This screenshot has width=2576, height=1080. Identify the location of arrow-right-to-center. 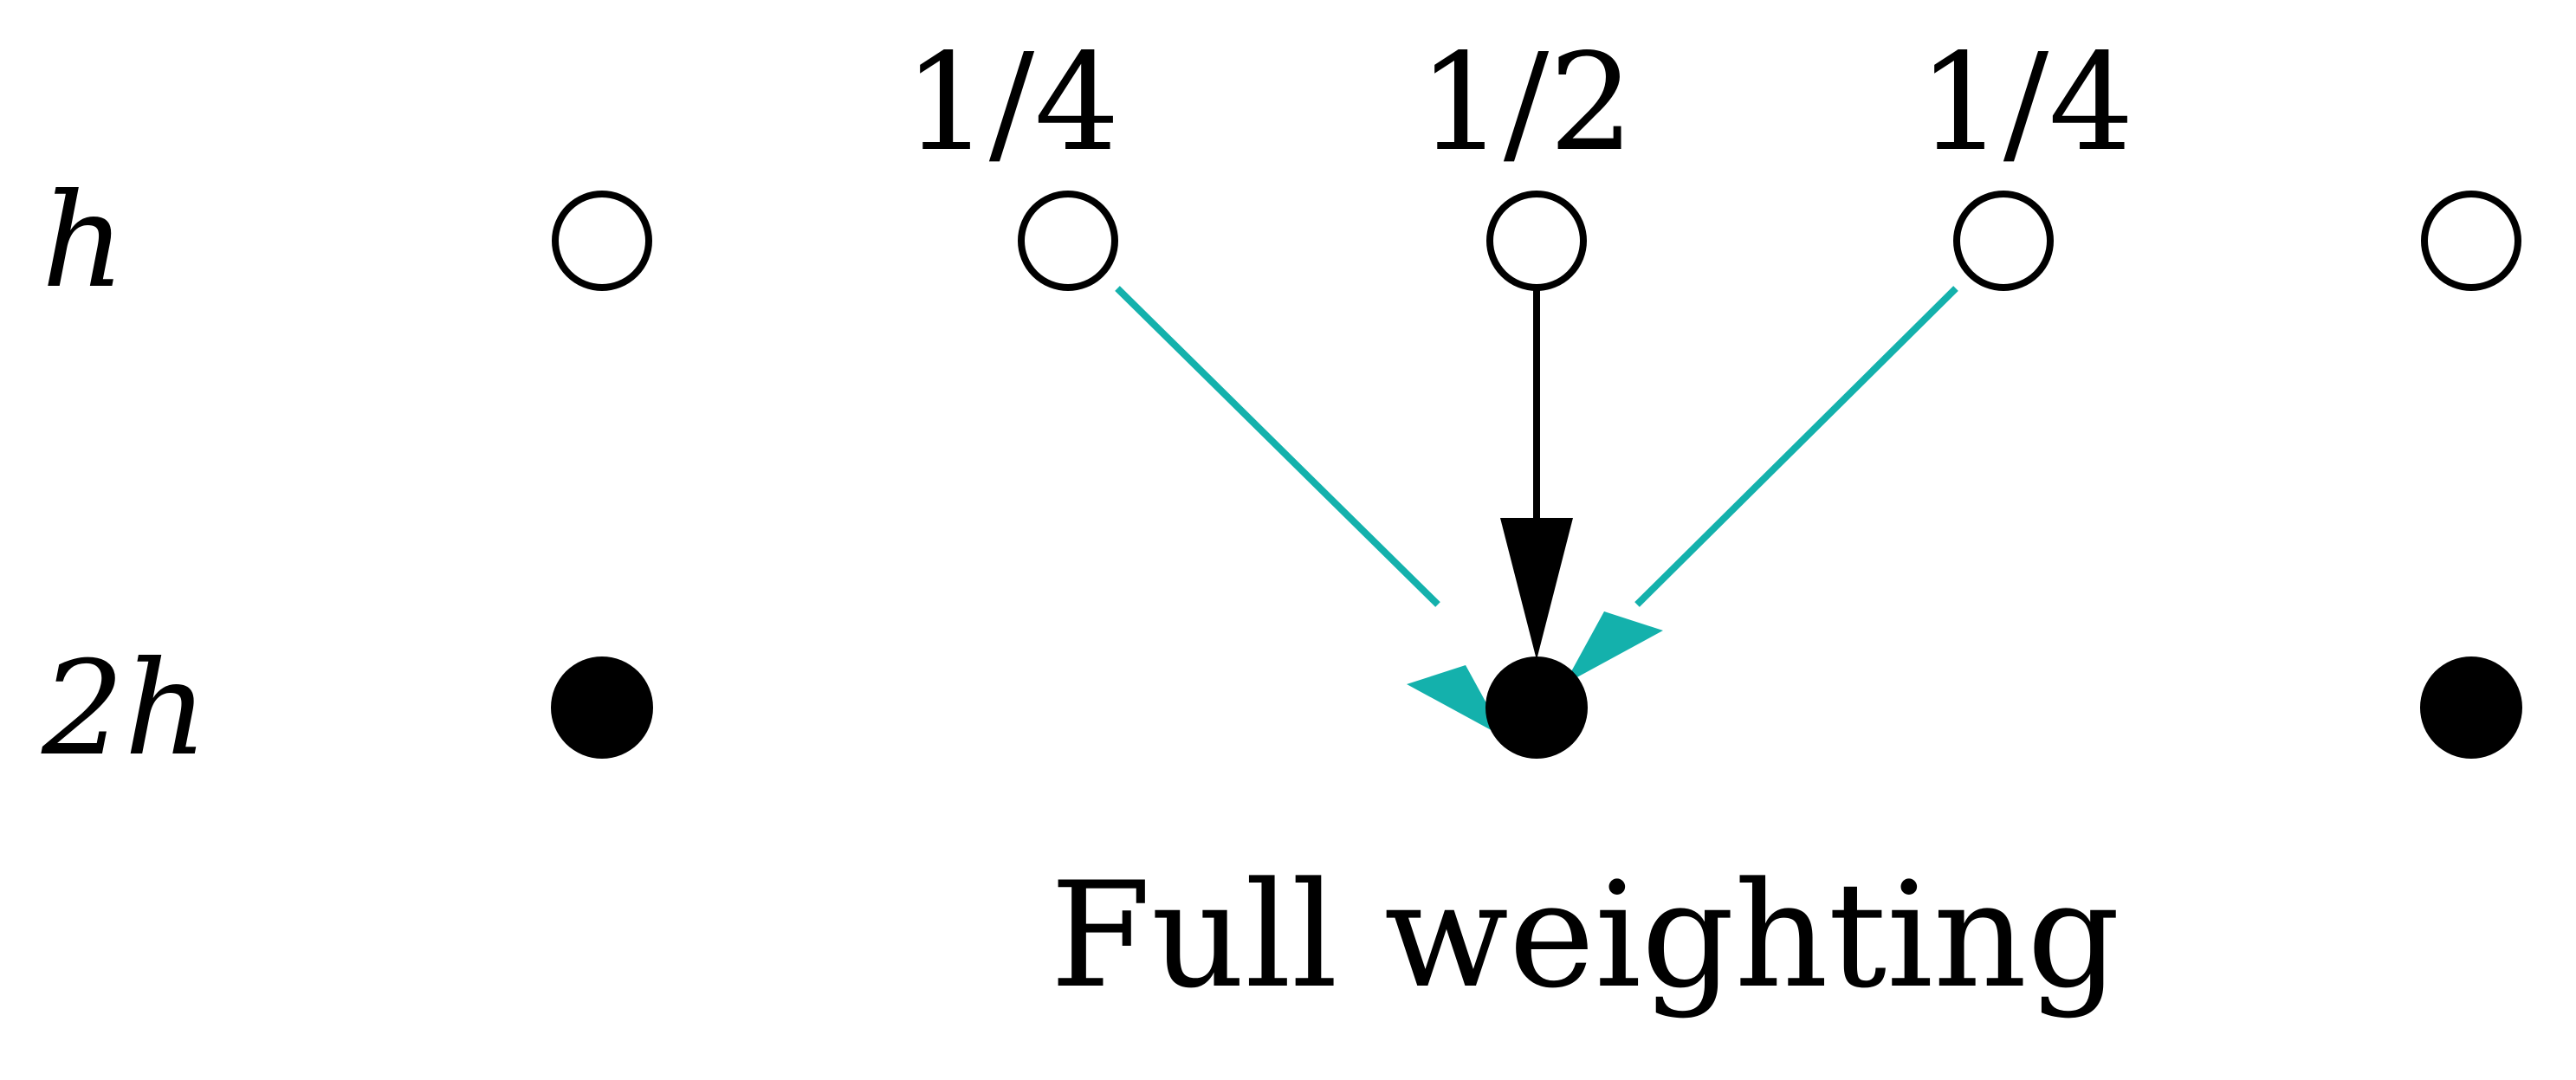
(1761, 485).